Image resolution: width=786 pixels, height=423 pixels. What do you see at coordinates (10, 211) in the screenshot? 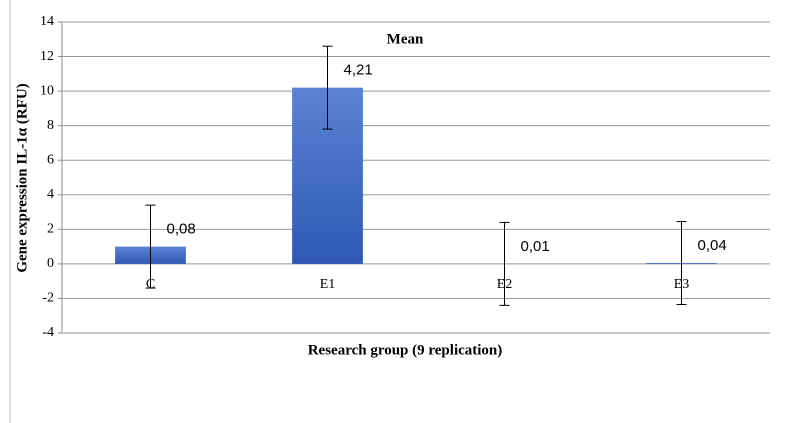
I see `chart-frame` at bounding box center [10, 211].